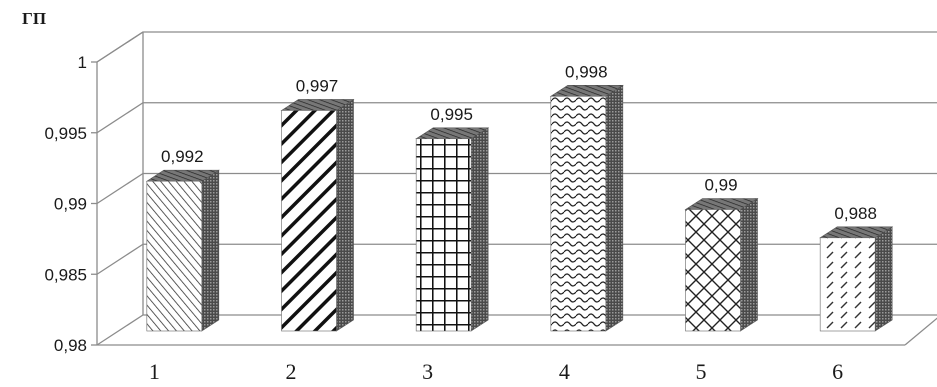 This screenshot has height=387, width=937. What do you see at coordinates (720, 185) in the screenshot?
I see `data-label: 0,99` at bounding box center [720, 185].